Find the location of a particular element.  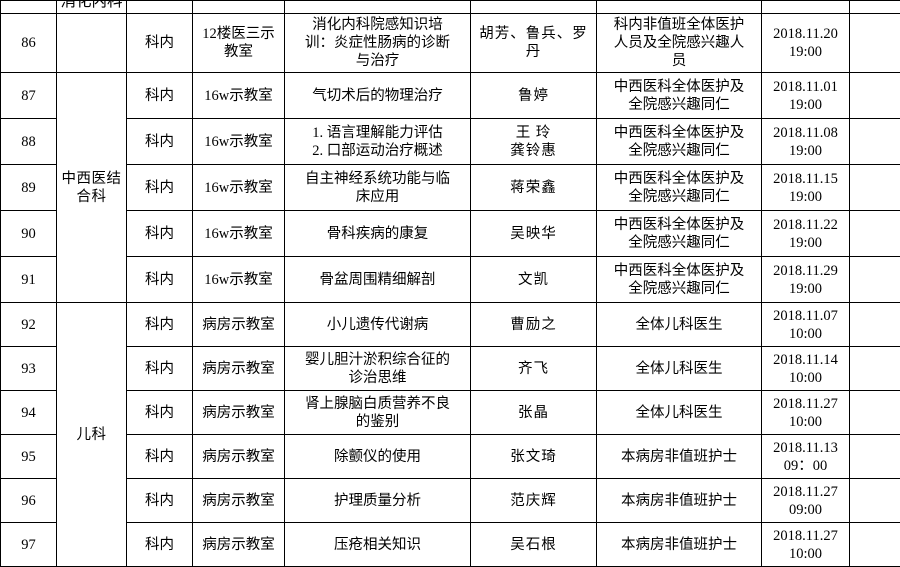

cell-speaker: 蒋荣鑫 is located at coordinates (534, 188).